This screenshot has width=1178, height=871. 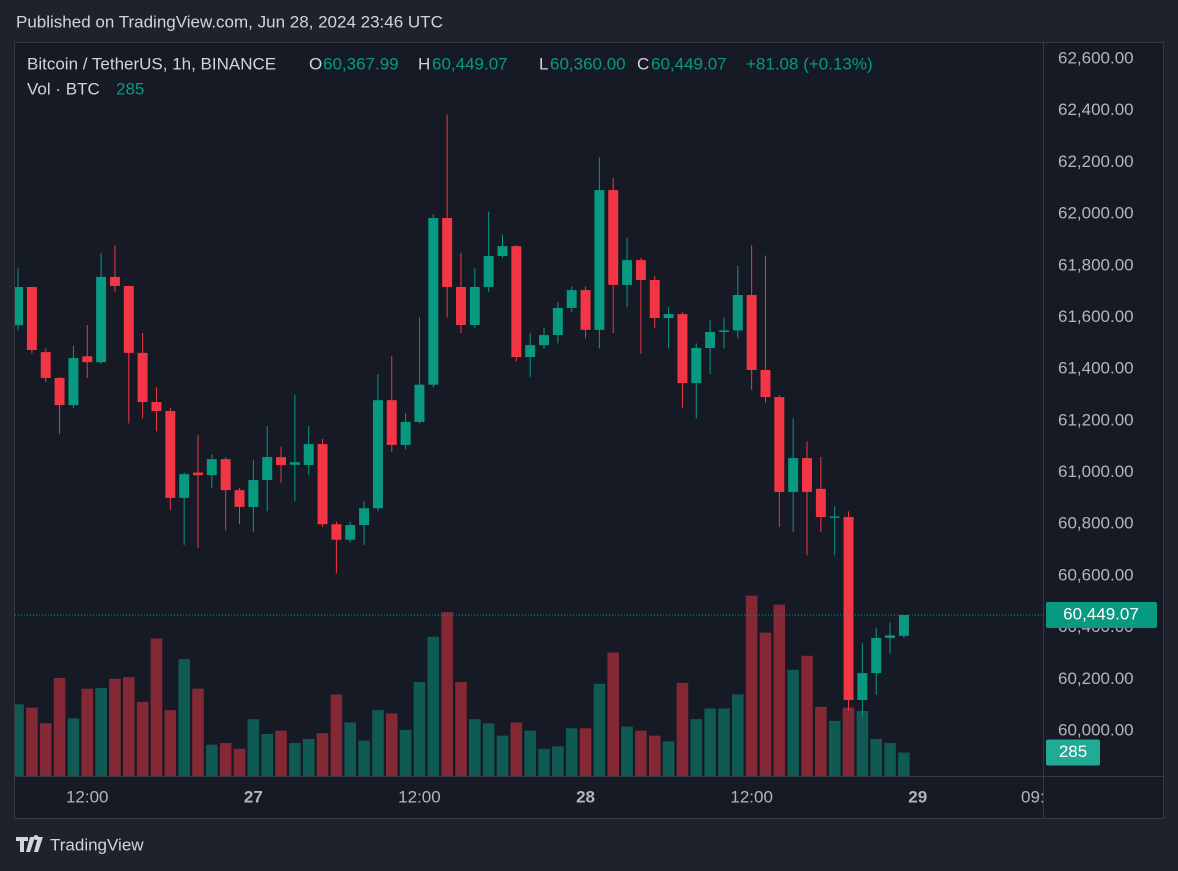 What do you see at coordinates (543, 63) in the screenshot?
I see `low-label: L` at bounding box center [543, 63].